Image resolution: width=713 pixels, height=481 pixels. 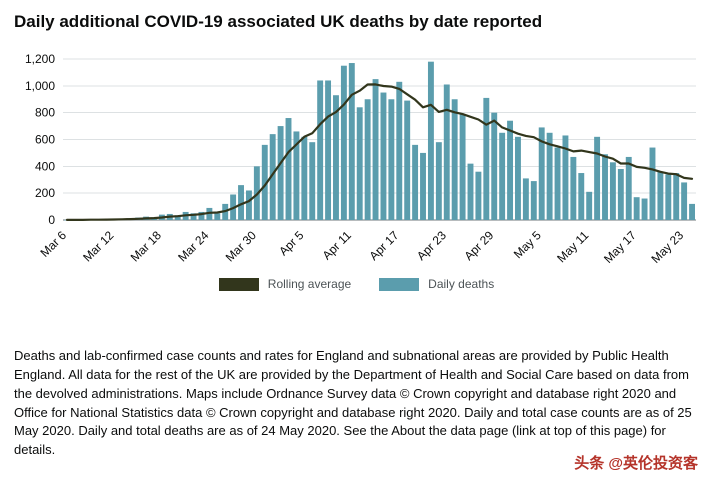 I want to click on legend-daily-deaths-label: Daily deaths, so click(x=461, y=284).